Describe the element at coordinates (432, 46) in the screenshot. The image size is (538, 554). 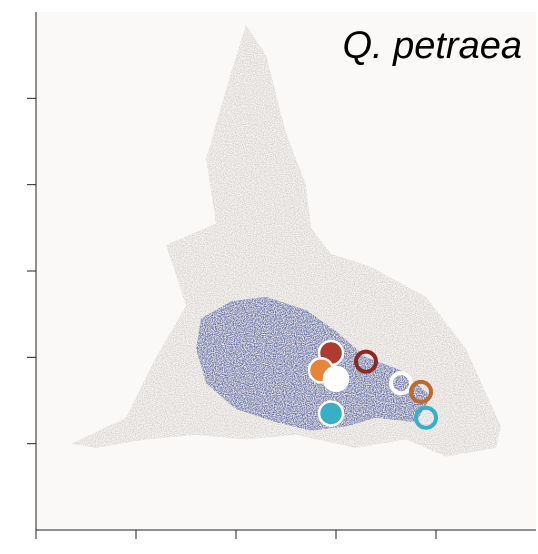
I see `chart-title: Q. petraea` at that location.